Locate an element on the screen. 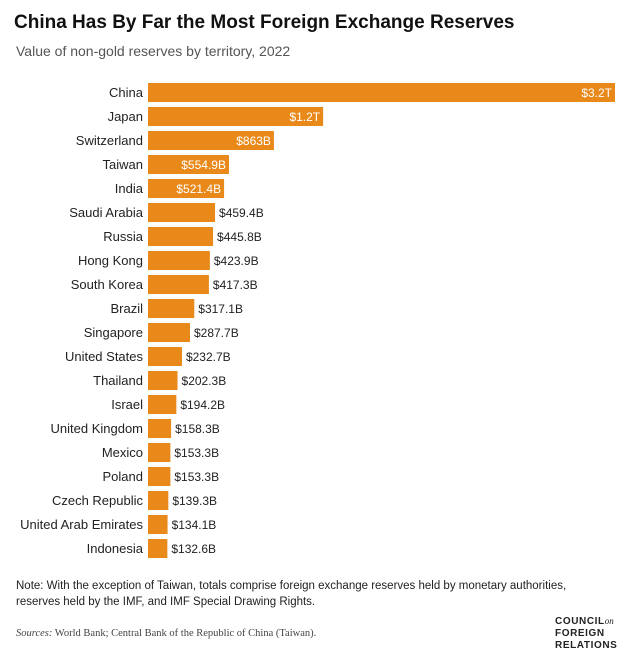 The image size is (640, 664). value-label-china: $3.2T is located at coordinates (596, 93).